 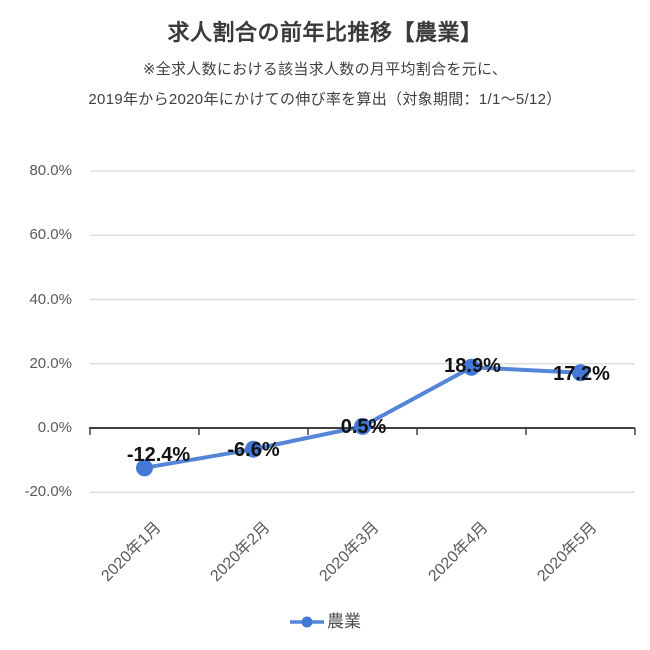 I want to click on legend: 農業, so click(x=325, y=622).